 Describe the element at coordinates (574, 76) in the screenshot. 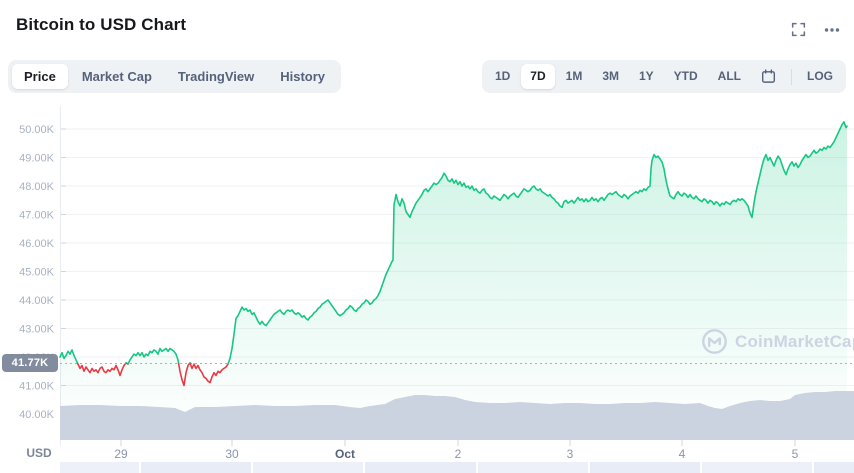

I see `range-1m: 1M` at that location.